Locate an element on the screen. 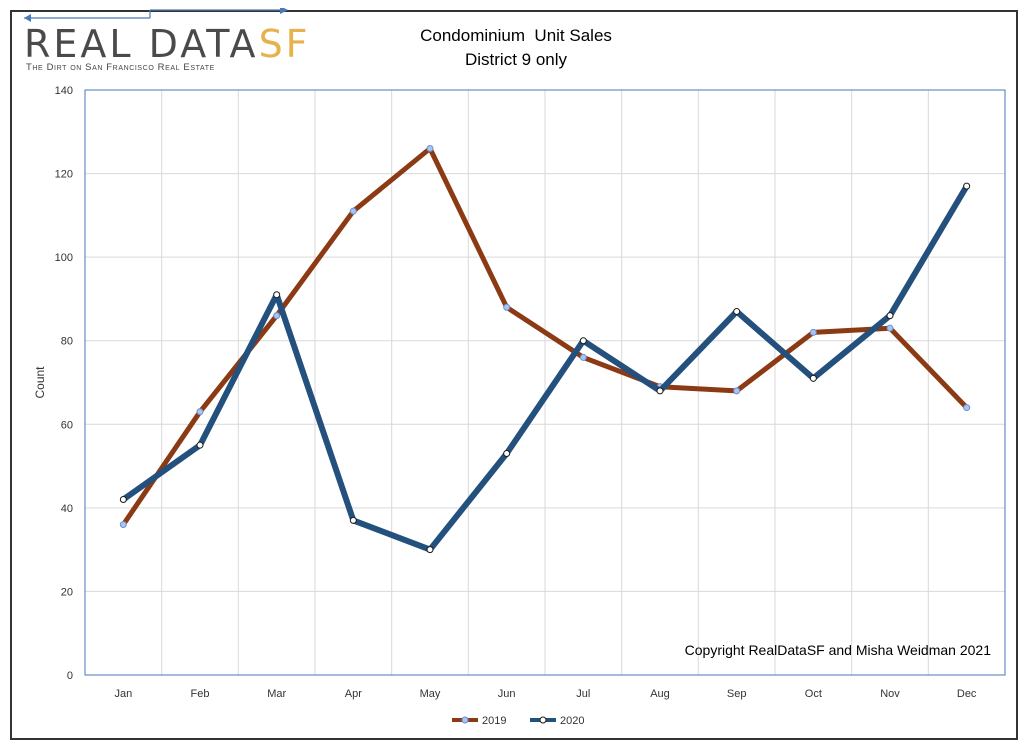 This screenshot has width=1032, height=752. chart-title: Condominium Unit Sales is located at coordinates (516, 35).